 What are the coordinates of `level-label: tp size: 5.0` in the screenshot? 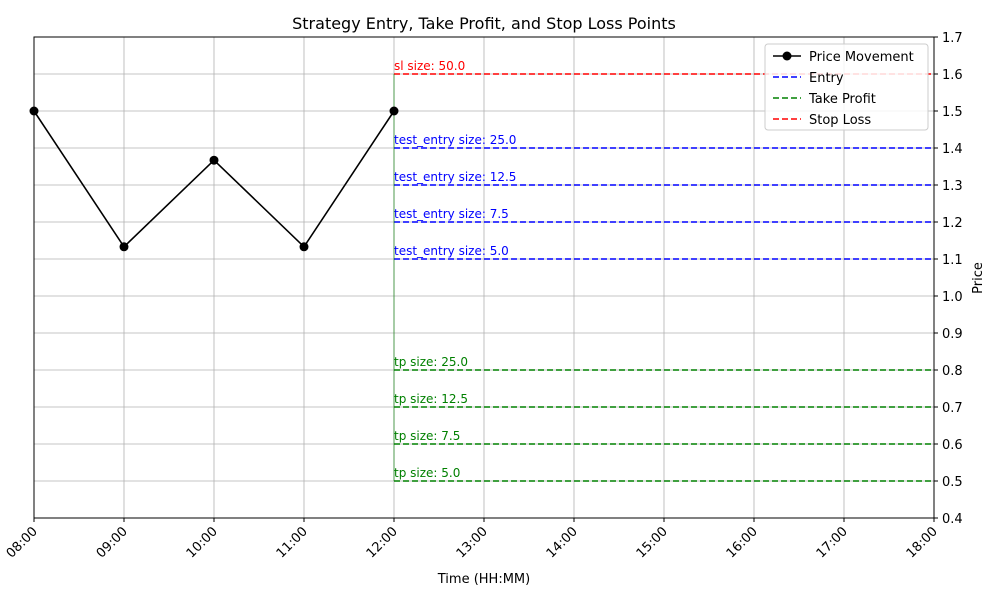 It's located at (427, 473).